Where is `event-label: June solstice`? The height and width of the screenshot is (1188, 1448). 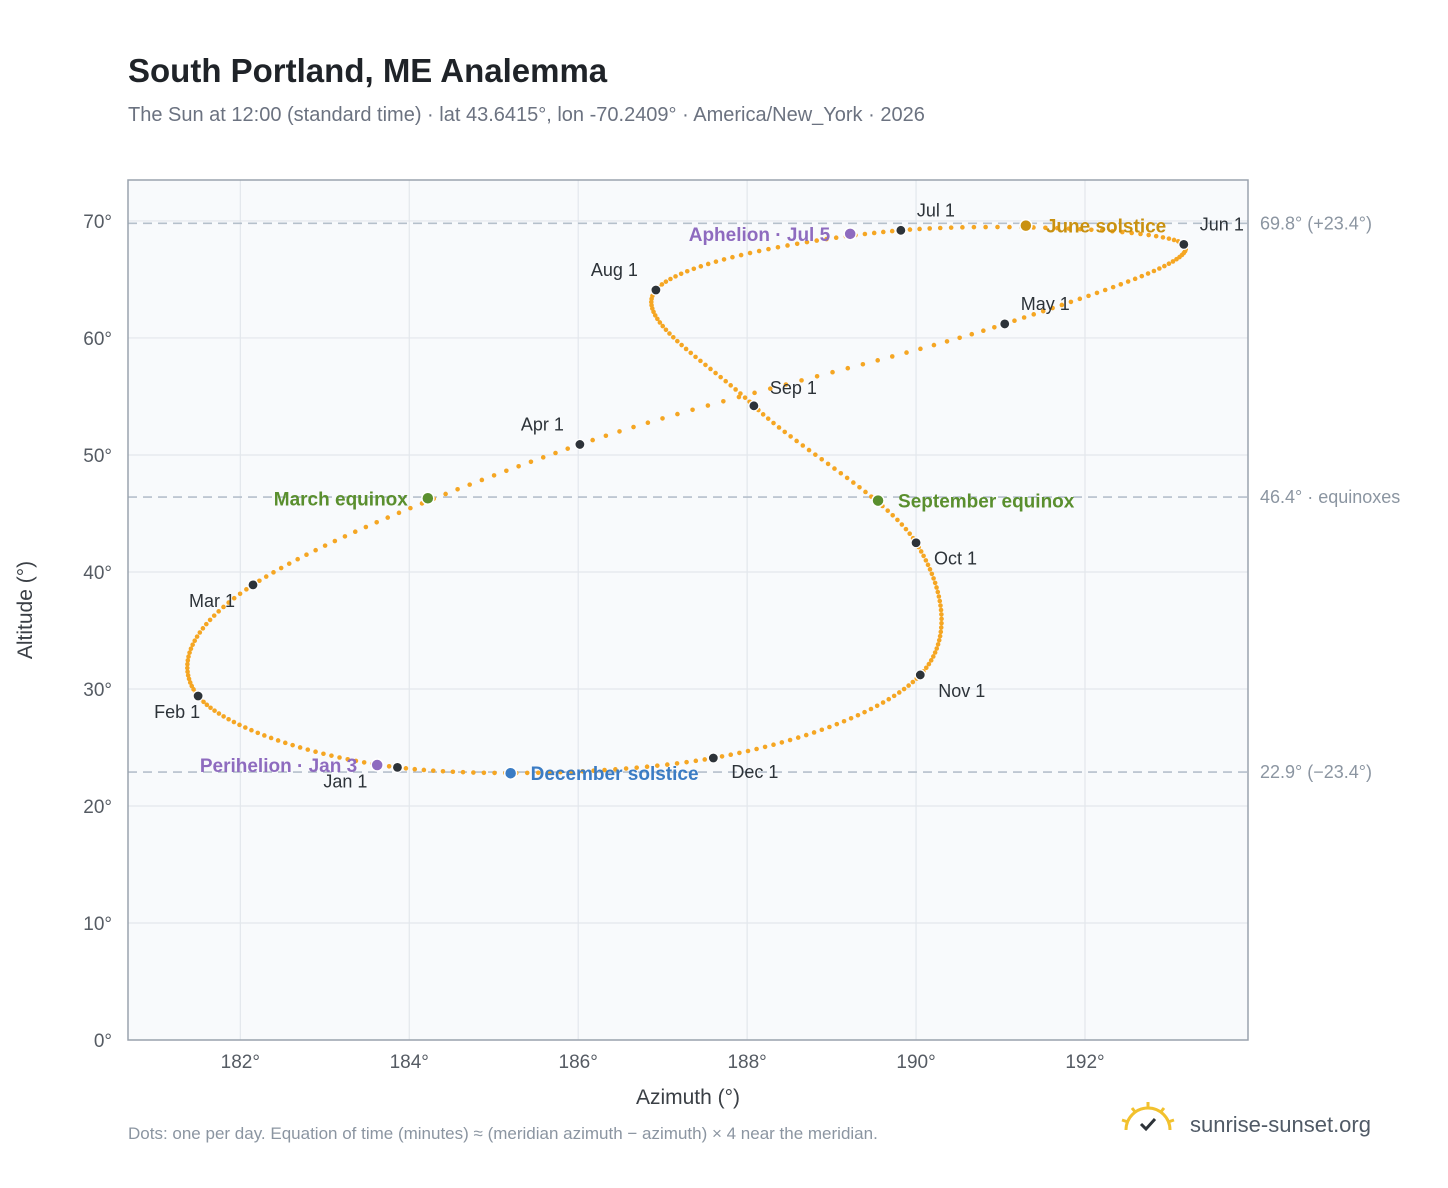 event-label: June solstice is located at coordinates (1106, 227).